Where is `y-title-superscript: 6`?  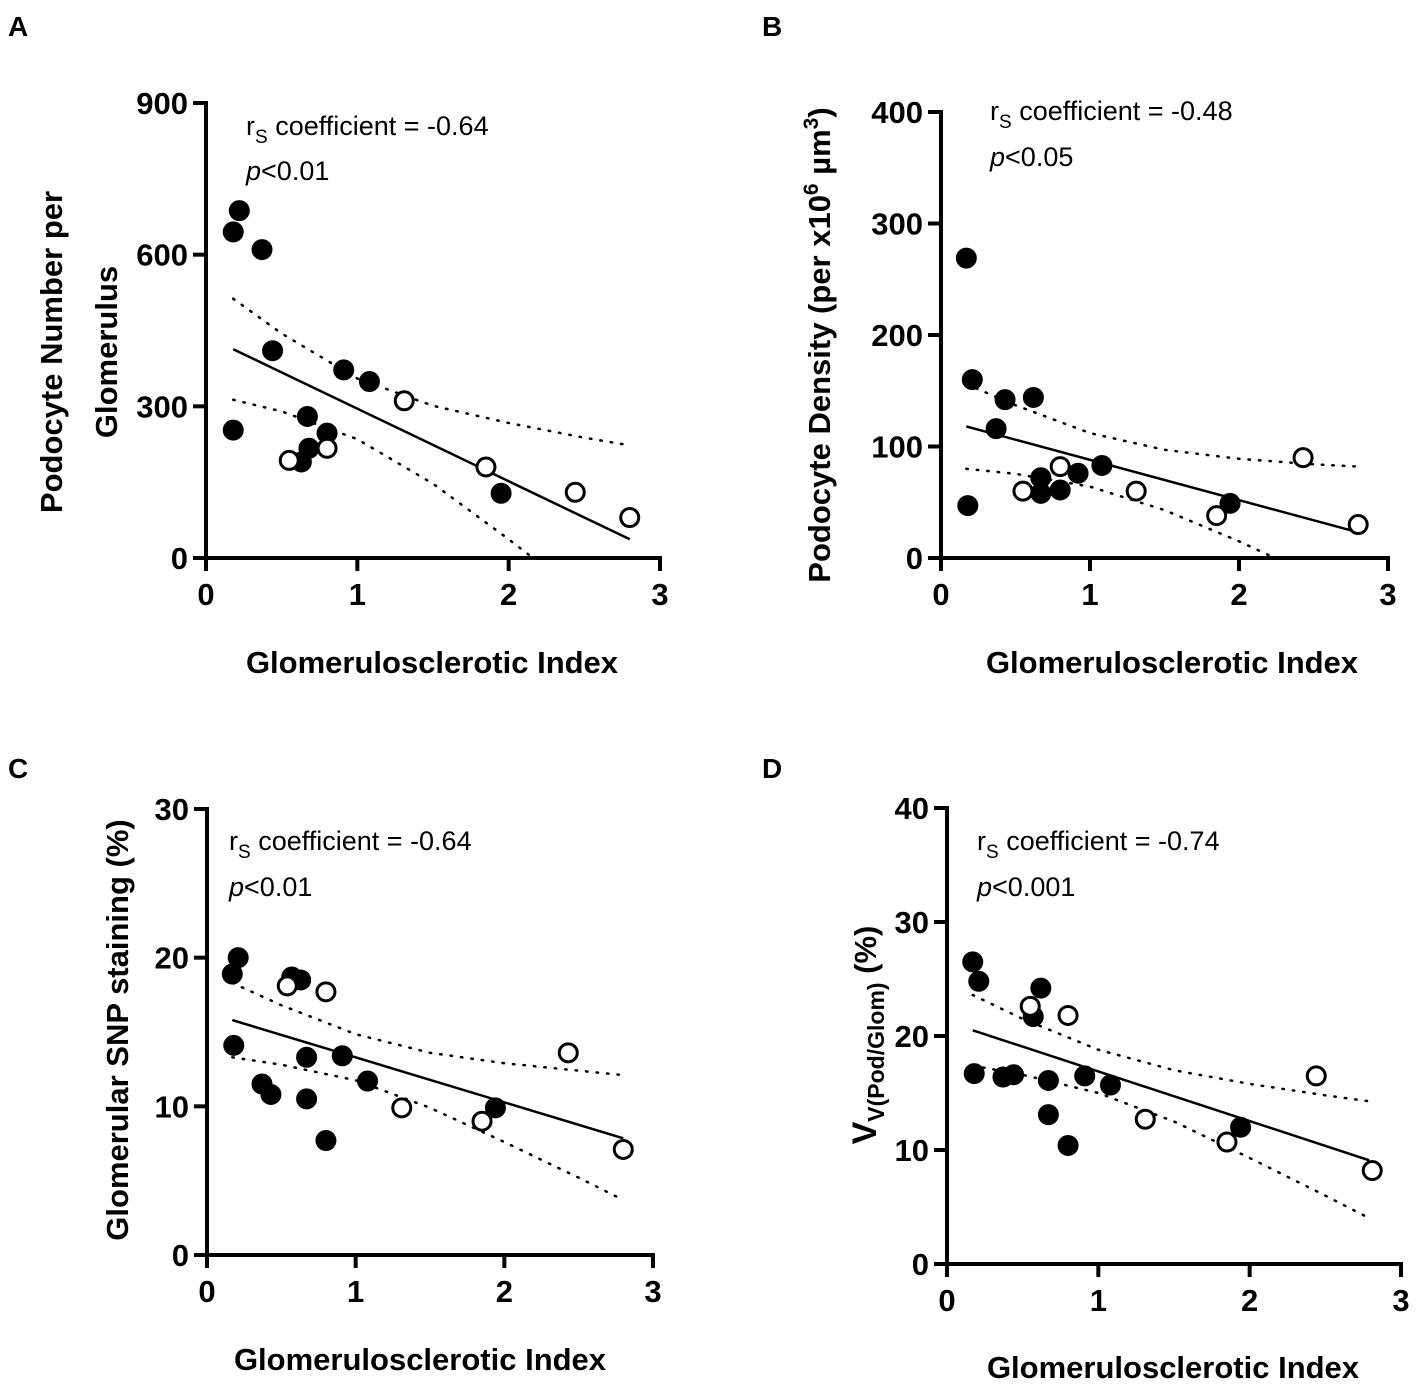
y-title-superscript: 6 is located at coordinates (811, 189).